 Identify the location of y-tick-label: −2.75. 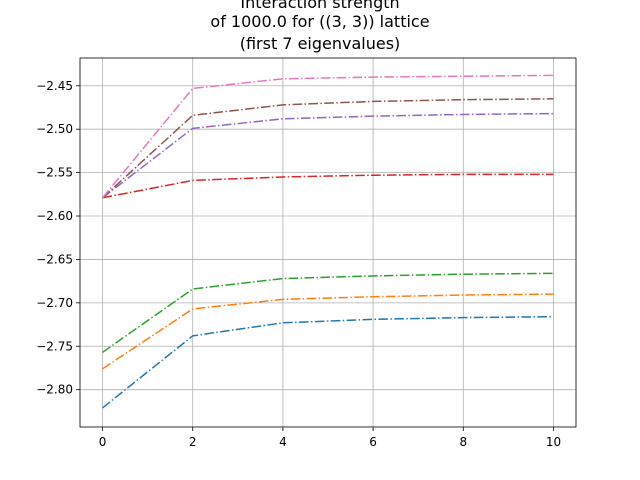
(54, 346).